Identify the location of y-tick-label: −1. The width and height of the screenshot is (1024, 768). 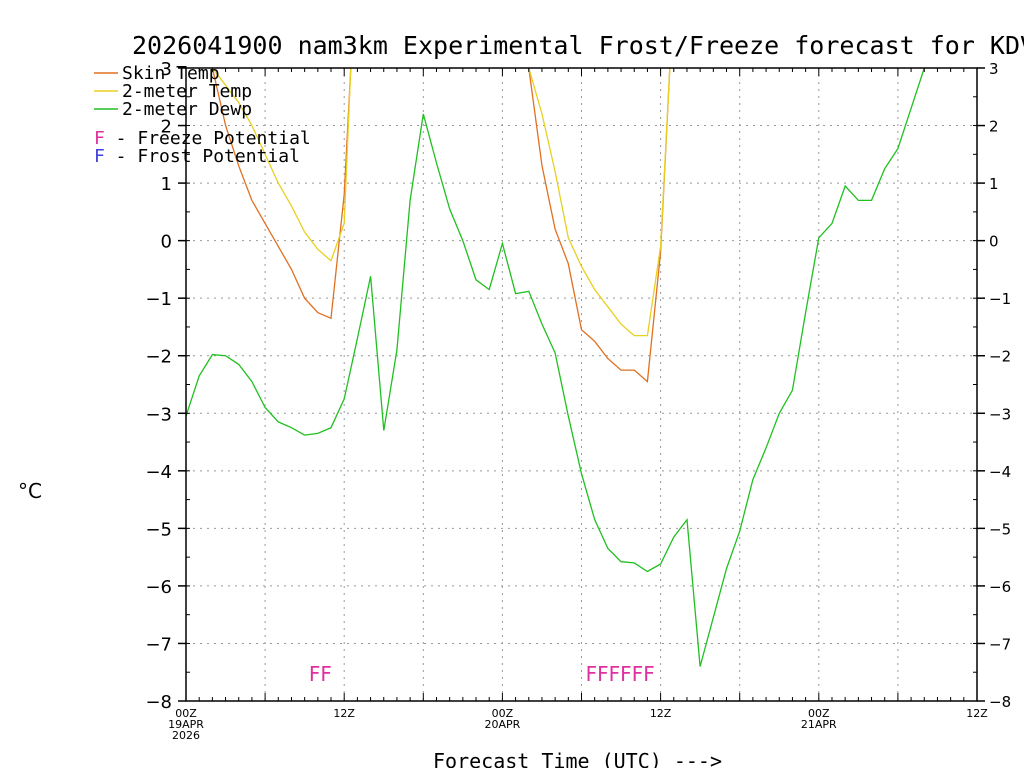
(158, 299).